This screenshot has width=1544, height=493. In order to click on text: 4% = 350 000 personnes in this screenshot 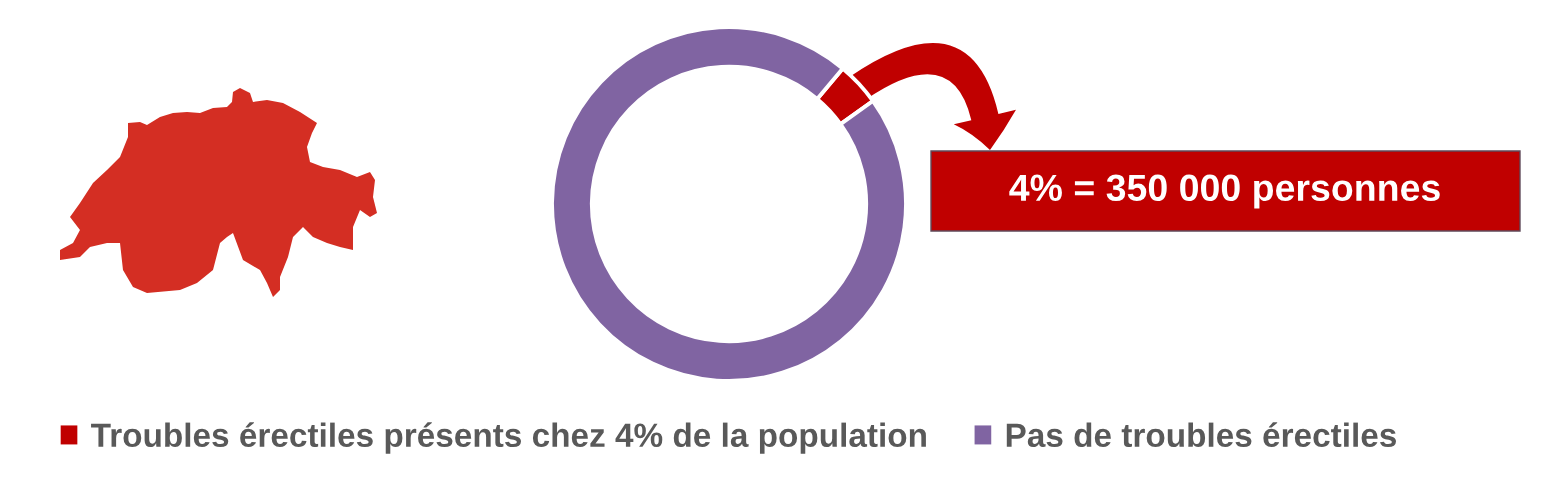, I will do `click(1224, 191)`.